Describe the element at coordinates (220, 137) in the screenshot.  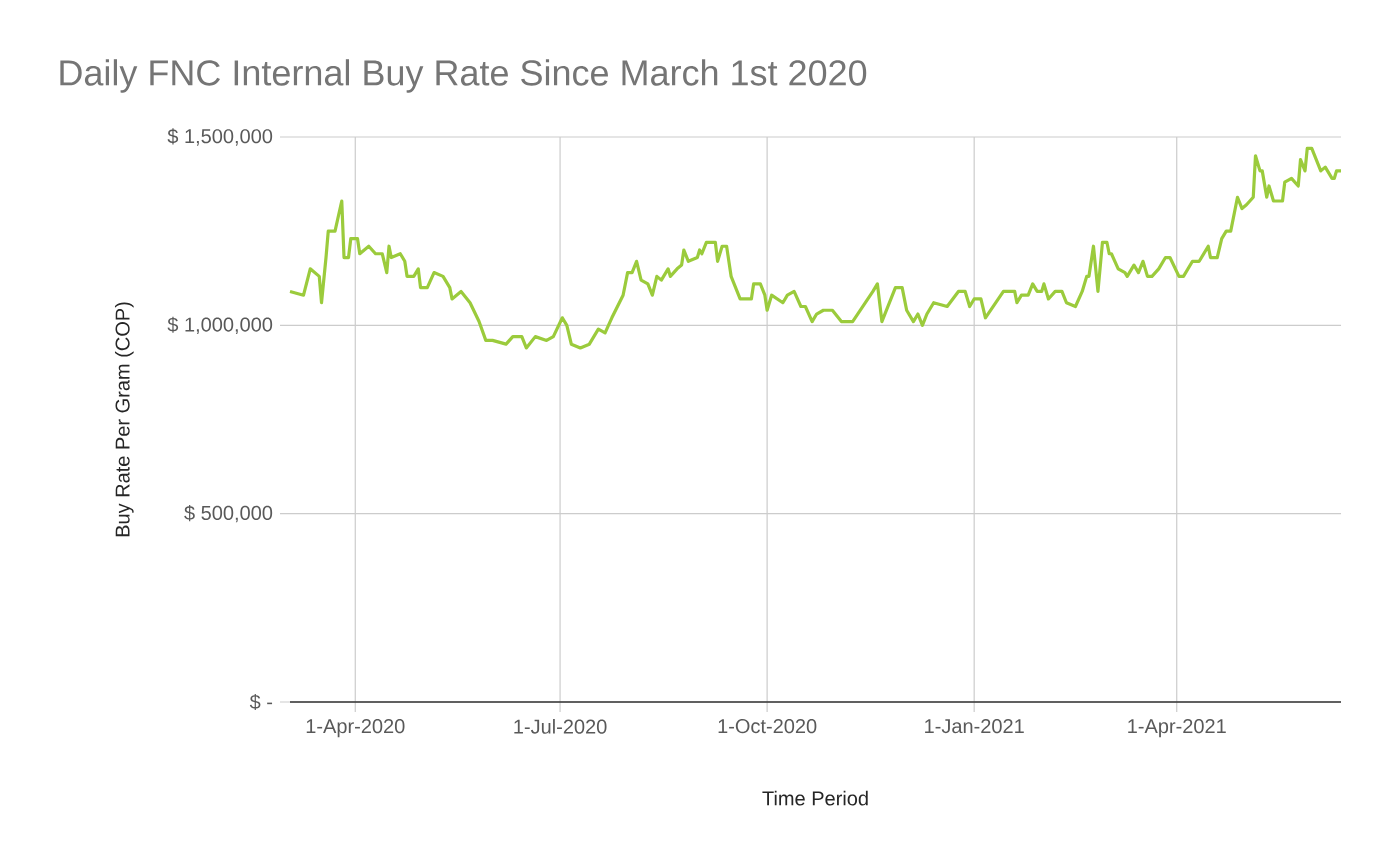
I see `y-tick-label: $ 1,500,000` at that location.